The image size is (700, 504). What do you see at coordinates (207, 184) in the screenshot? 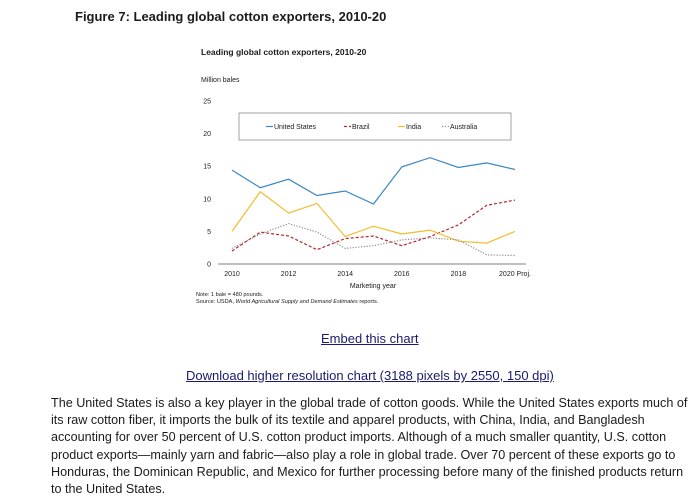
I see `y-tick-labels: 0 5 10 15 20 25` at bounding box center [207, 184].